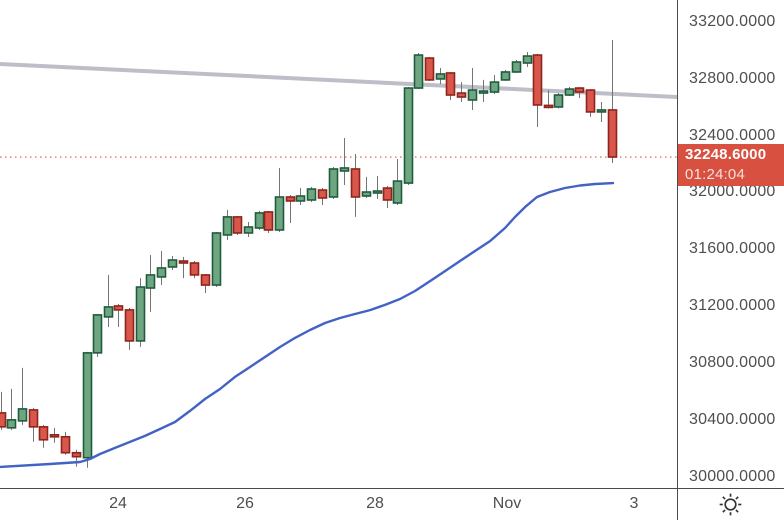  I want to click on x-axis-label: 24, so click(118, 503).